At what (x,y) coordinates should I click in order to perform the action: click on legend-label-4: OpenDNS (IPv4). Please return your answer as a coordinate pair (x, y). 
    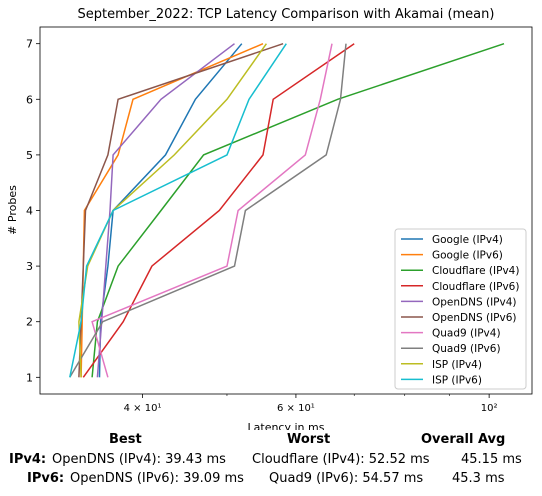
    Looking at the image, I should click on (474, 302).